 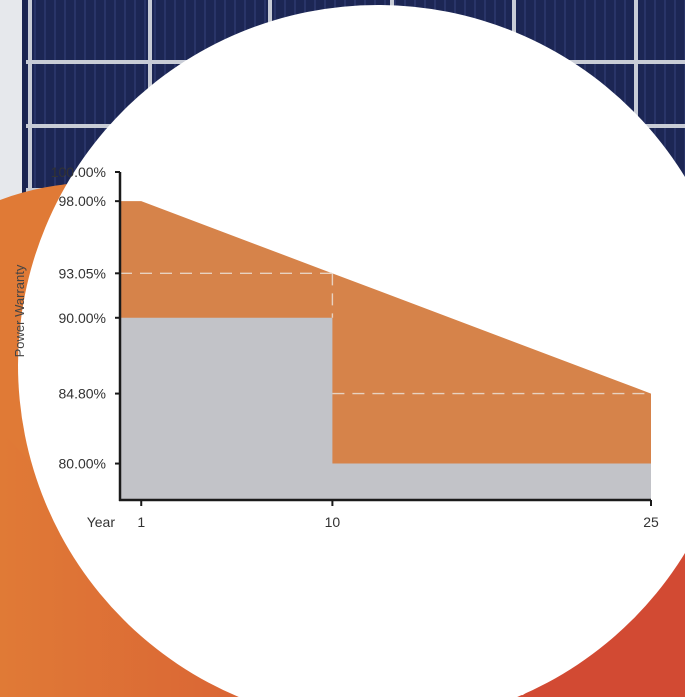 I want to click on y-tick-label: 93.05%, so click(x=82, y=273).